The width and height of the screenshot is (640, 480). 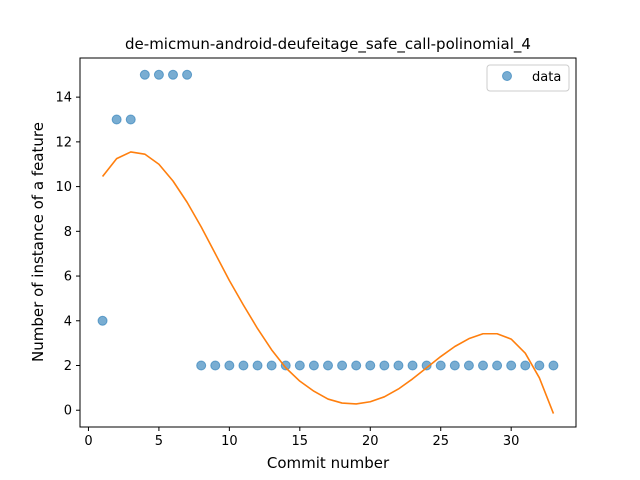 I want to click on y-tick-label: 0, so click(x=68, y=411).